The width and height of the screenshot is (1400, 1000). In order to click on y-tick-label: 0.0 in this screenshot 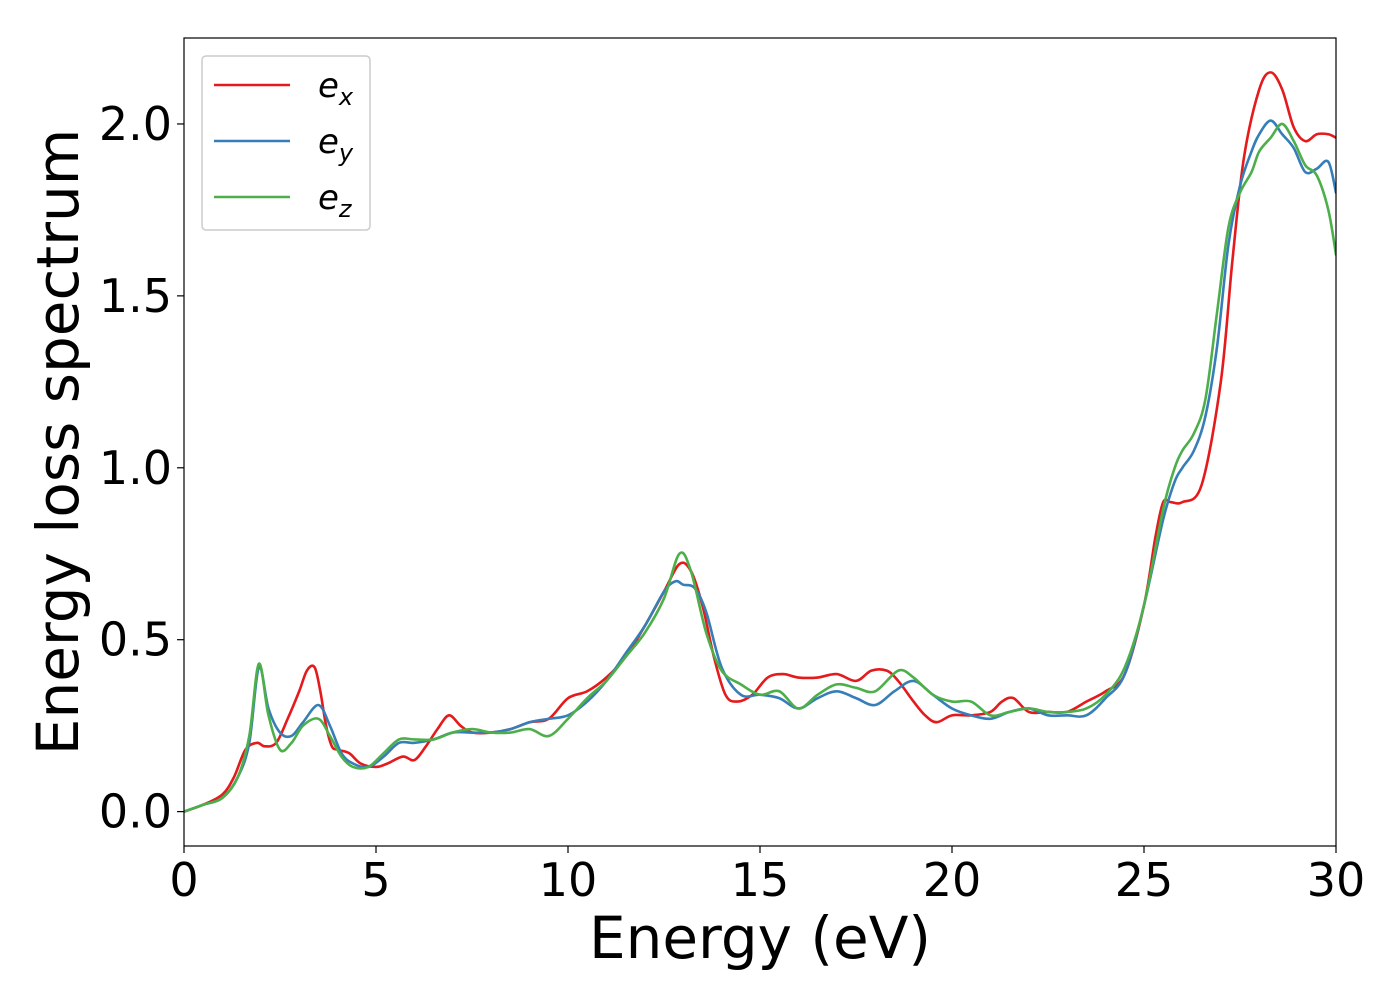, I will do `click(135, 812)`.